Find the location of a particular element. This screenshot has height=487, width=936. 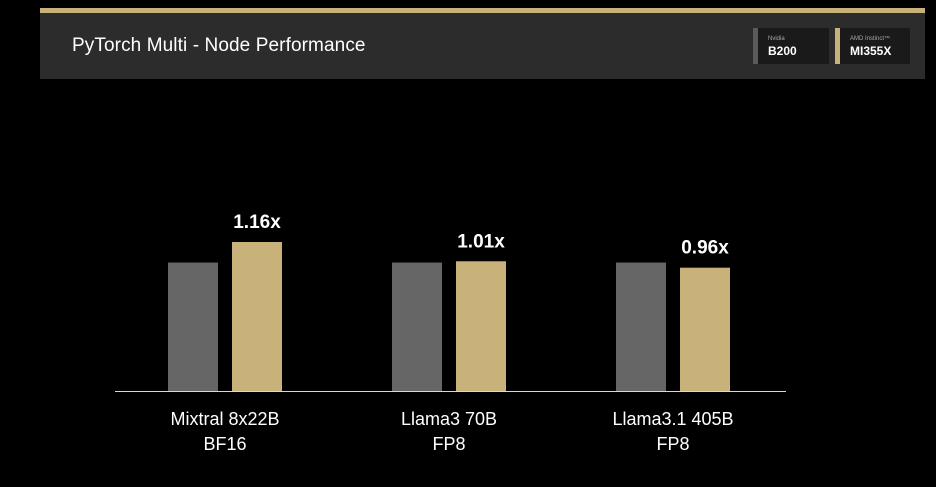

category-precision-llama31-405b: FP8 is located at coordinates (673, 444).